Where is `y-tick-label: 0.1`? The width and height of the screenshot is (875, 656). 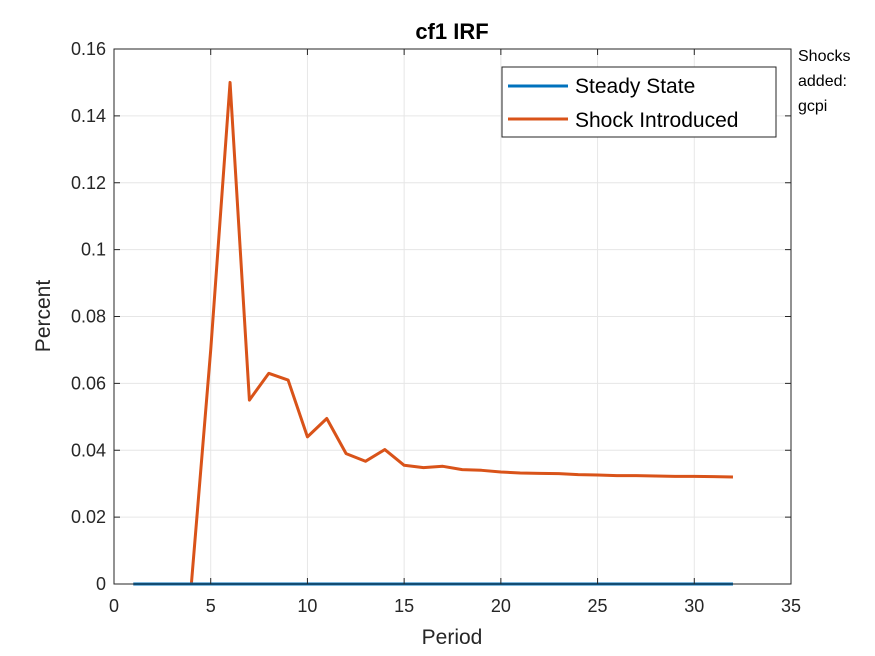 y-tick-label: 0.1 is located at coordinates (93, 250).